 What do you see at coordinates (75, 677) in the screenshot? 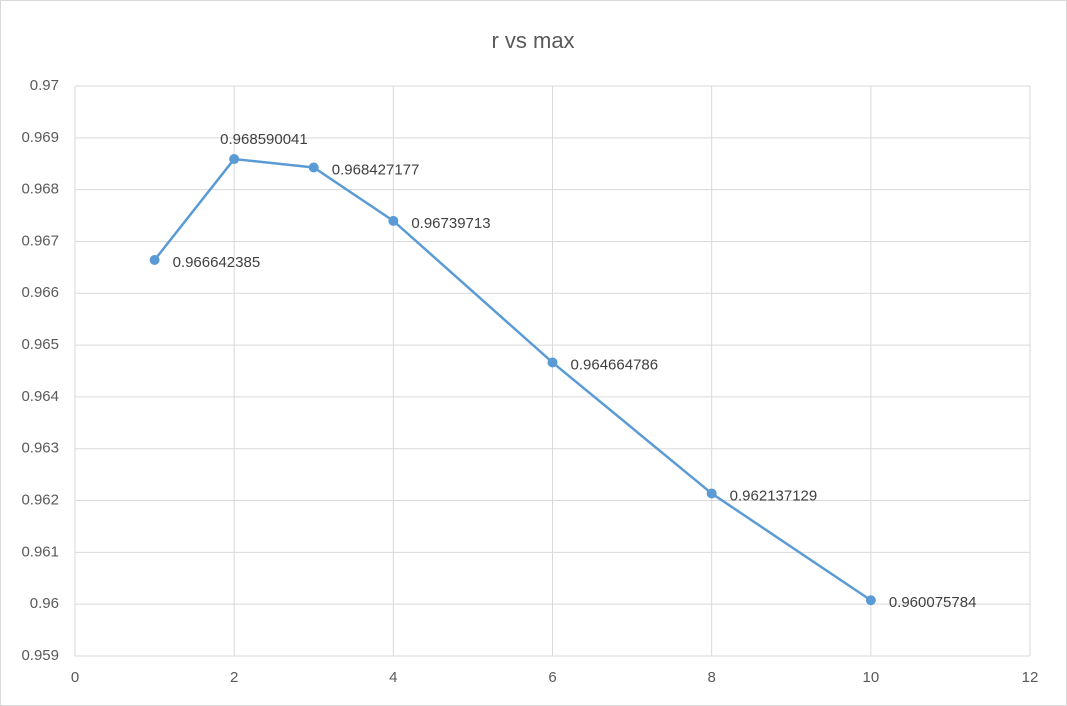
I see `x-tick-label: 0` at bounding box center [75, 677].